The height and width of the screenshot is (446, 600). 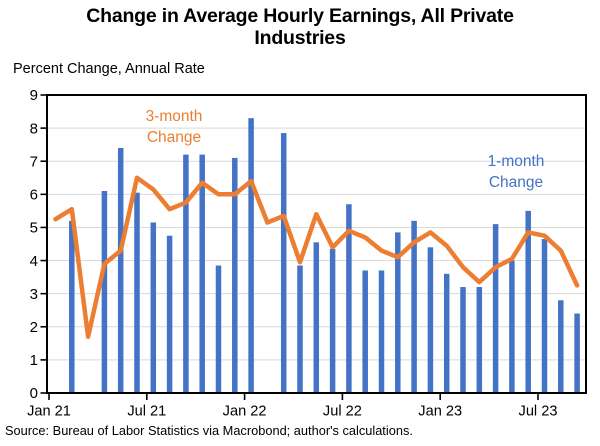 I want to click on chart-title-line-2: Industries, so click(x=300, y=38).